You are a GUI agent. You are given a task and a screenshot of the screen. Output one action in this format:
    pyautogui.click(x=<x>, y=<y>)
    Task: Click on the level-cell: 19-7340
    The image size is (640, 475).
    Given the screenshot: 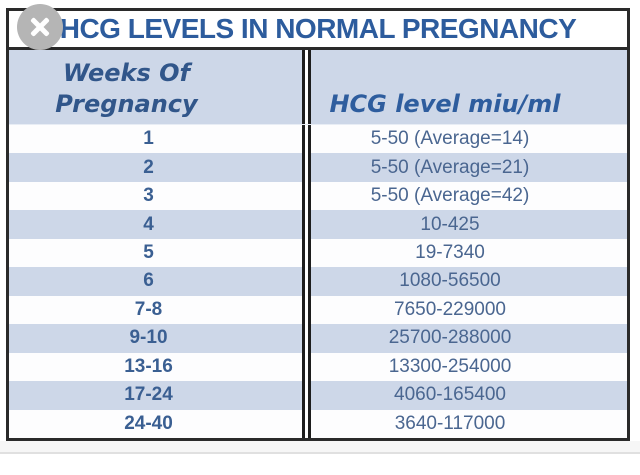 What is the action you would take?
    pyautogui.click(x=450, y=253)
    